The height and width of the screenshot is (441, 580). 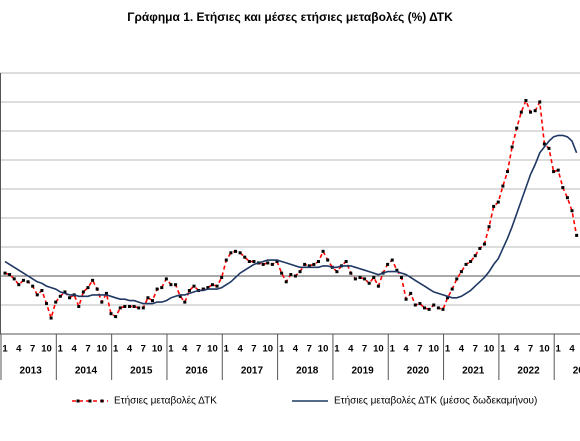 What do you see at coordinates (86, 371) in the screenshot?
I see `year-label: 2014` at bounding box center [86, 371].